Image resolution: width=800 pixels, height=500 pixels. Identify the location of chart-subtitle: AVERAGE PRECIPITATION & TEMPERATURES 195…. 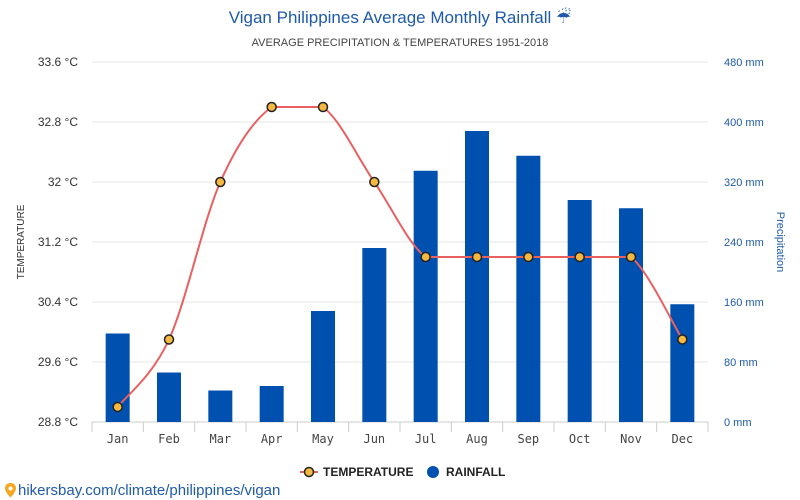
(400, 43).